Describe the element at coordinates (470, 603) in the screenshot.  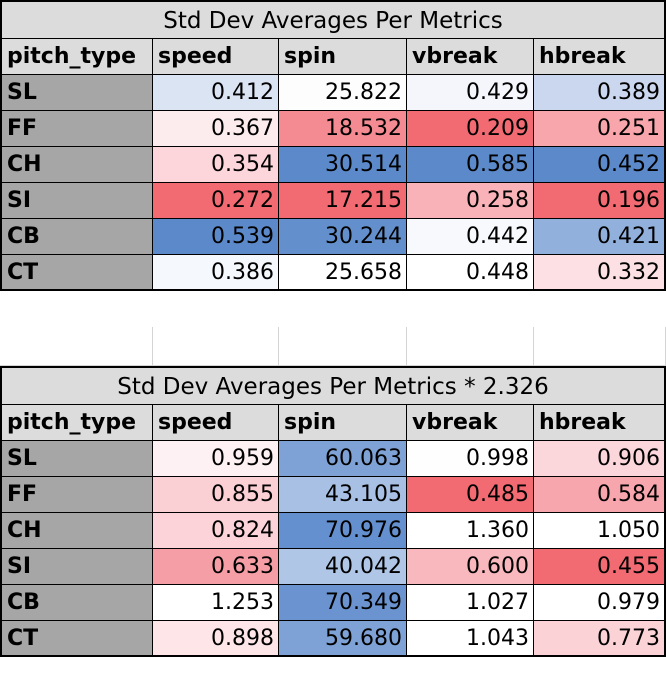
I see `vbreak-cell: 1.027` at that location.